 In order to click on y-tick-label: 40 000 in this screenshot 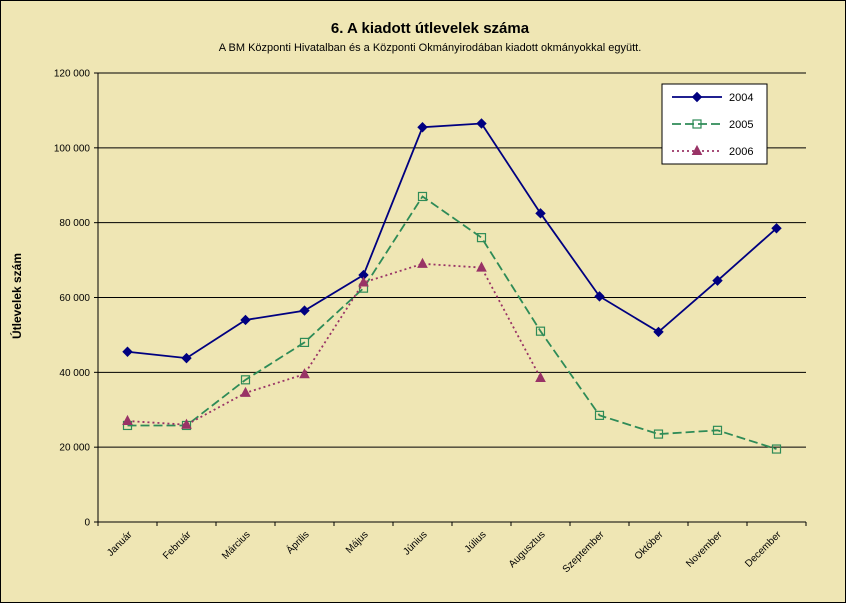, I will do `click(74, 373)`.